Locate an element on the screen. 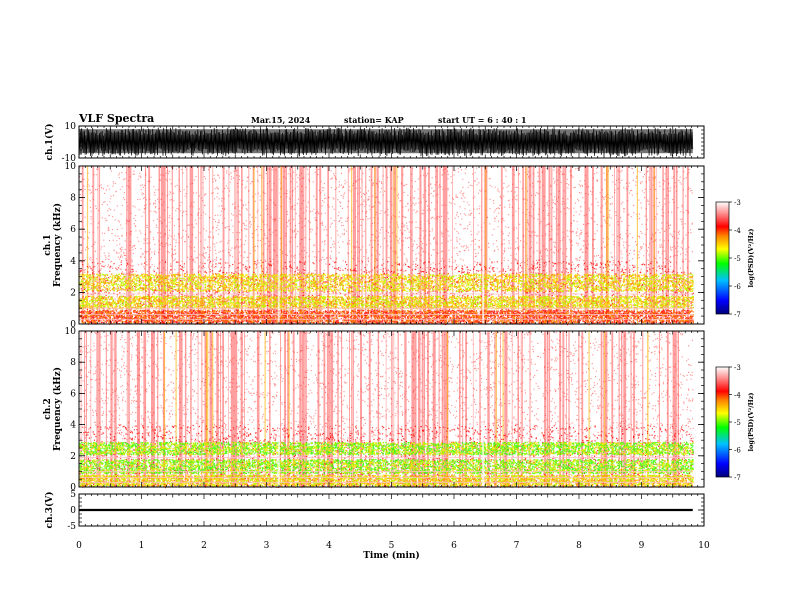  x-axis-label: Time (min) is located at coordinates (391, 555).